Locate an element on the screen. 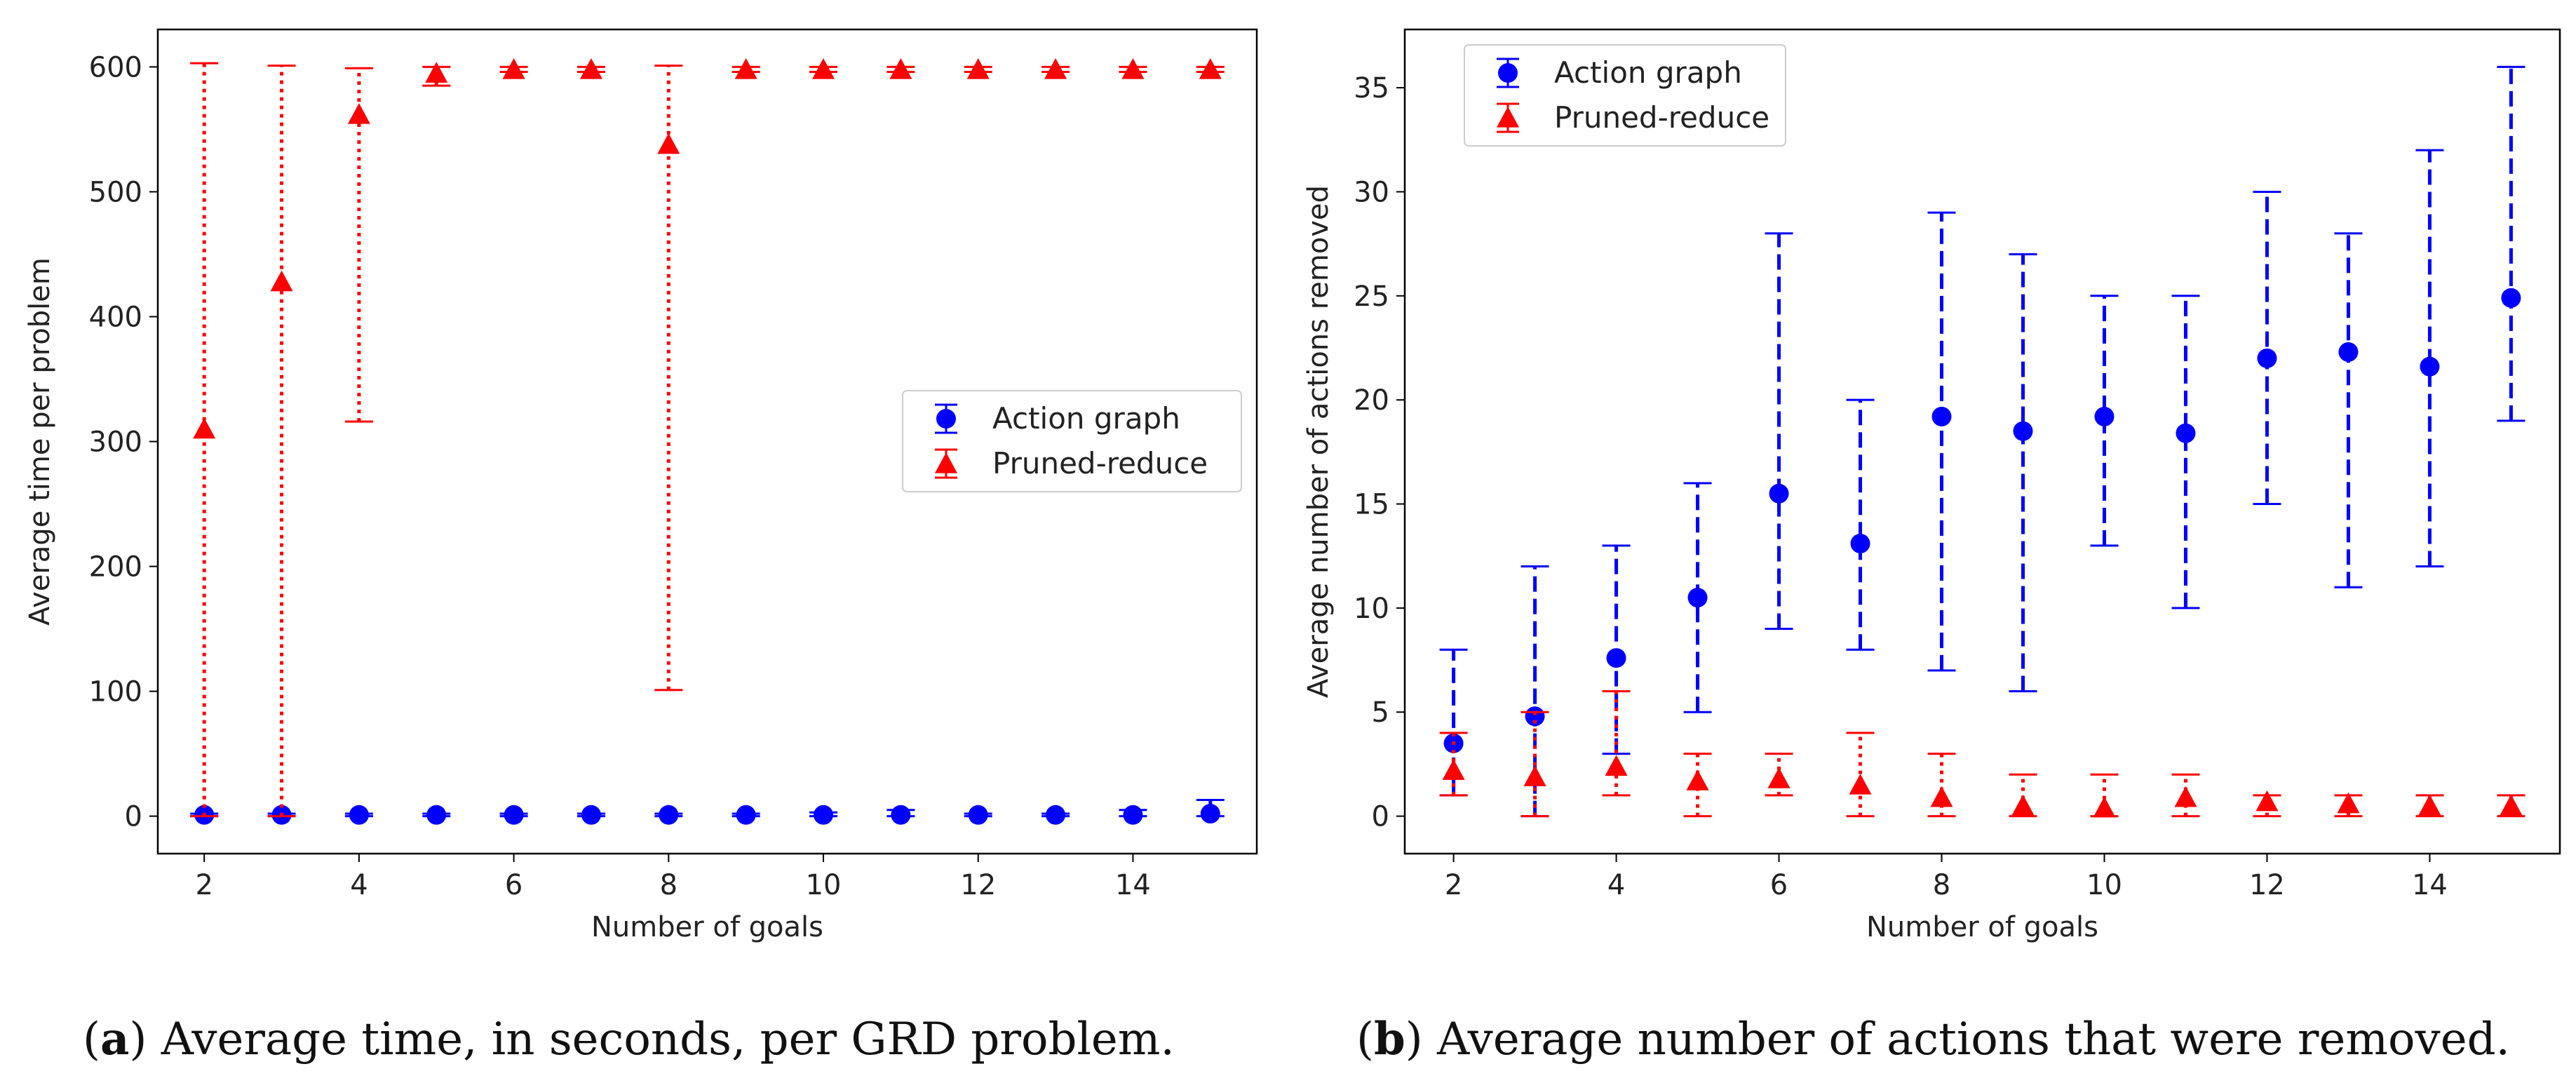 This screenshot has width=2576, height=1090. y-tick-label: 30 is located at coordinates (1371, 192).